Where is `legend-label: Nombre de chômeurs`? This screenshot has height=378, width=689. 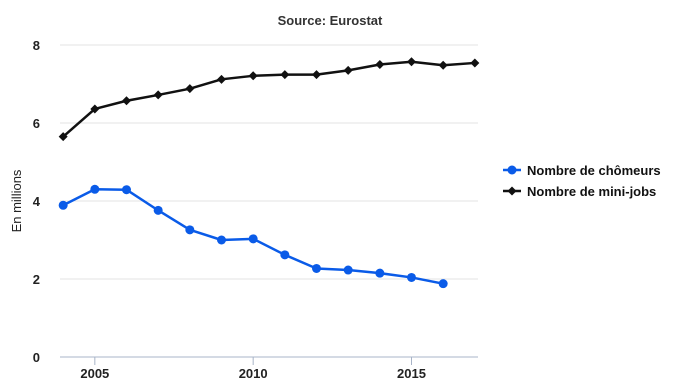
legend-label: Nombre de chômeurs is located at coordinates (594, 170).